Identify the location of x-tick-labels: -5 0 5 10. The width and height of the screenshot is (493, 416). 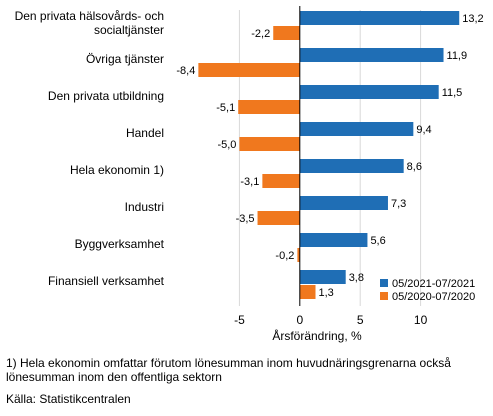
(330, 320).